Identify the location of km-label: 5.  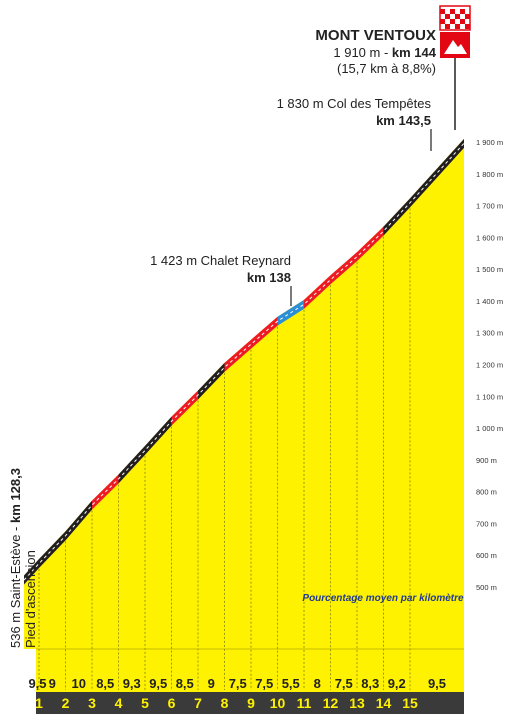
(145, 703).